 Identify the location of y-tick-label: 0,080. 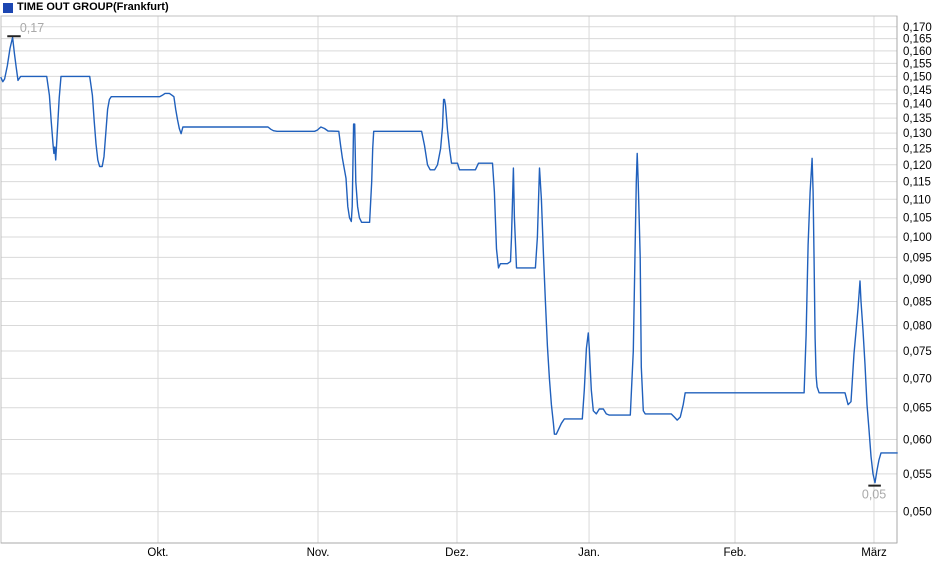
(917, 326).